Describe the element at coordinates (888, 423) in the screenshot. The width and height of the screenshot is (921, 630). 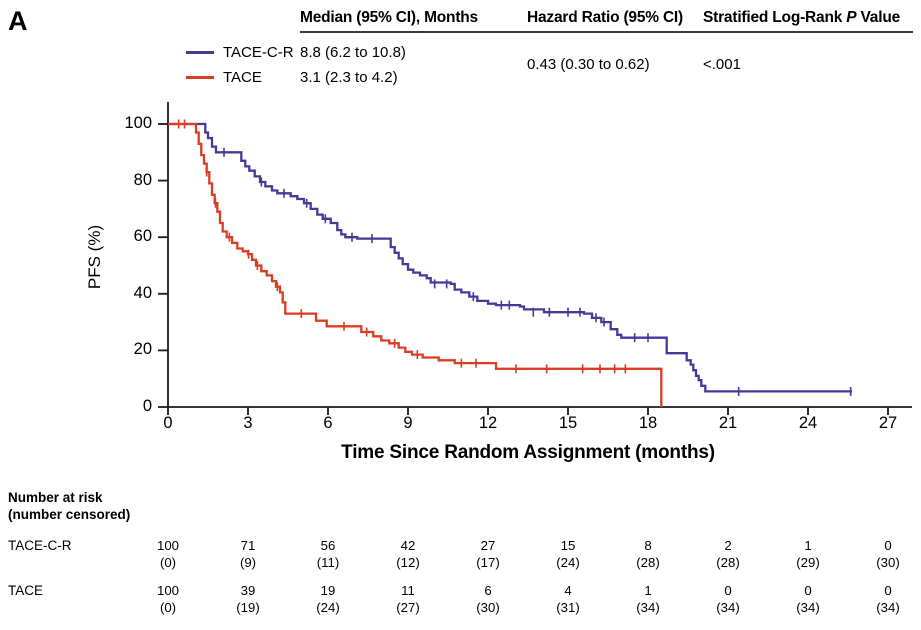
I see `x-tick-label: 27` at that location.